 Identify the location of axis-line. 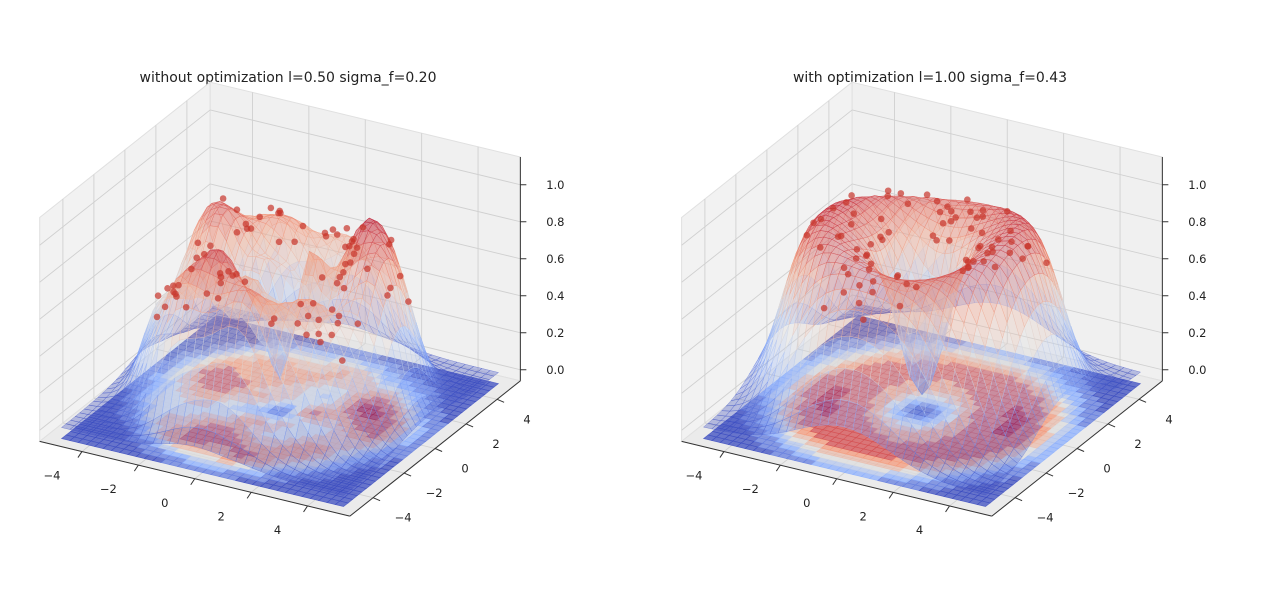
(435, 448).